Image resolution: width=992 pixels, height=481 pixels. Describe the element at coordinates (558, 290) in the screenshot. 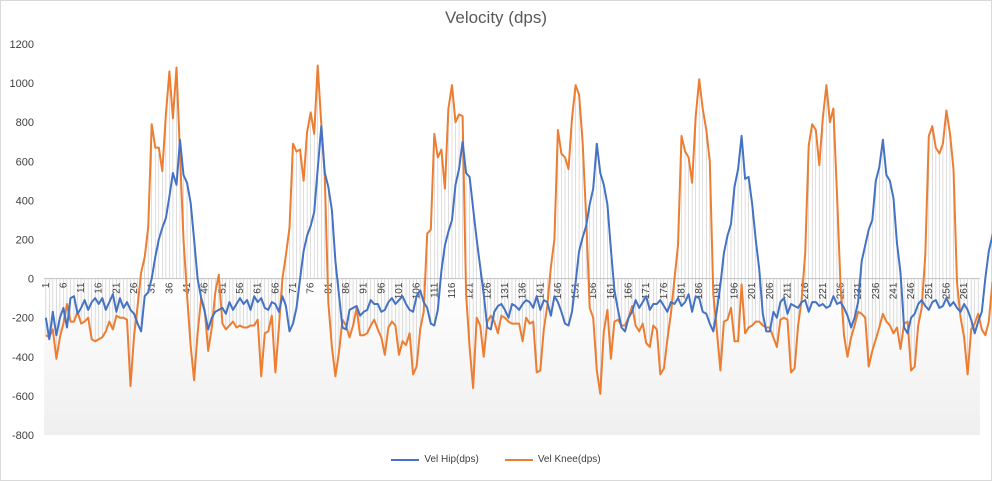

I see `x-tick-label: 146` at that location.